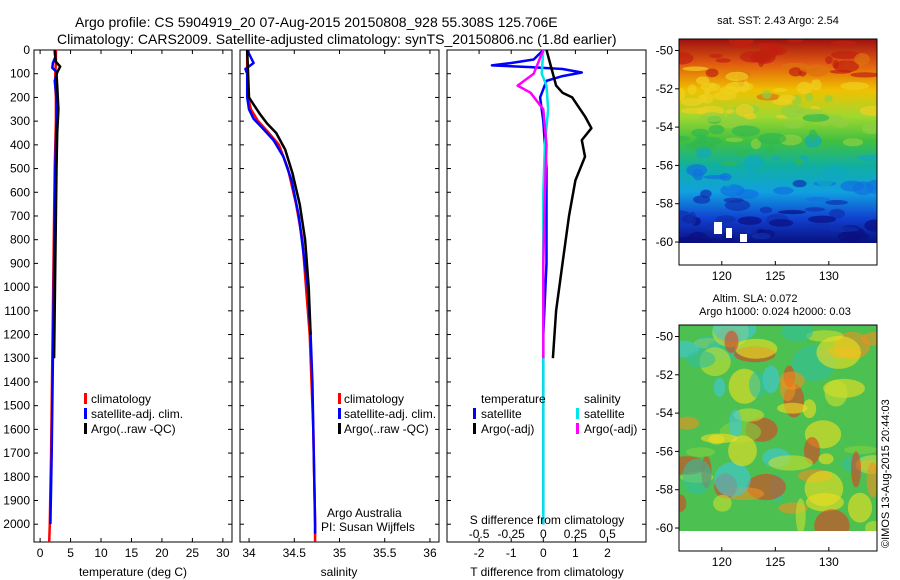  I want to click on secondary-xtick-label: 0.5, so click(607, 534).